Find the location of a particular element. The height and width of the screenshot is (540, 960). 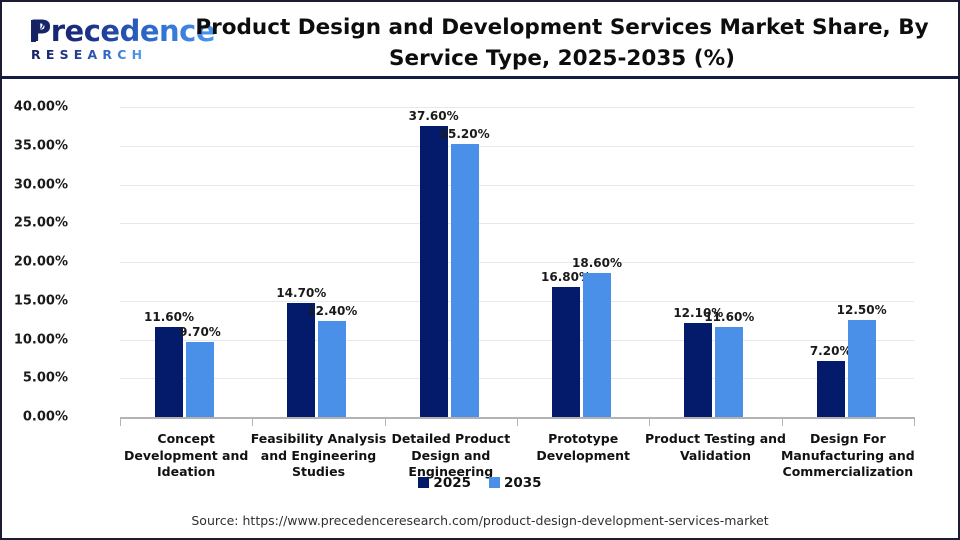

bar-group: 37.60% 35.20% is located at coordinates (451, 262).